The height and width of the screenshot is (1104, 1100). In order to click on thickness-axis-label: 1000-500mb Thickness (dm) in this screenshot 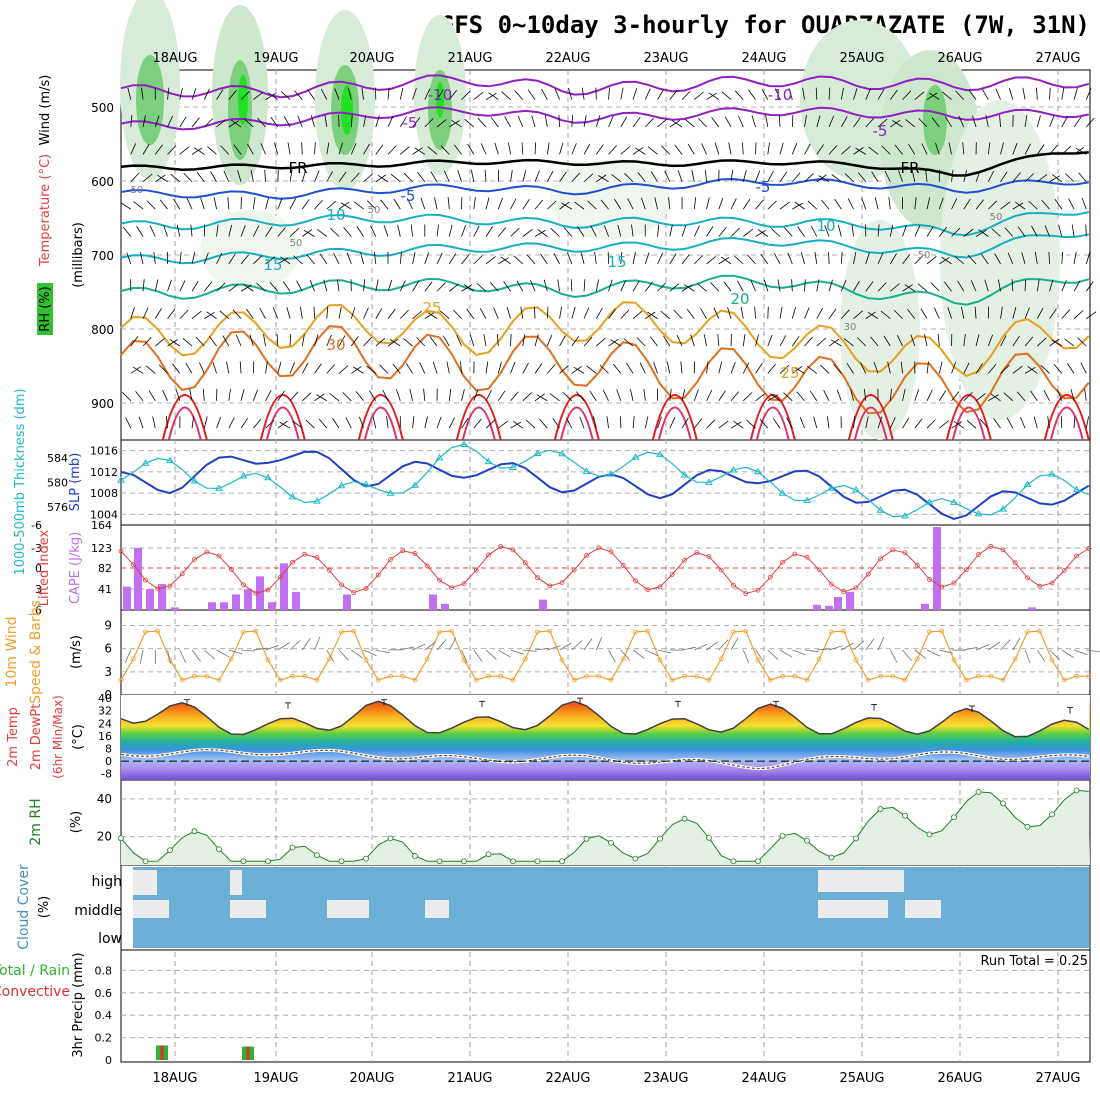, I will do `click(20, 481)`.